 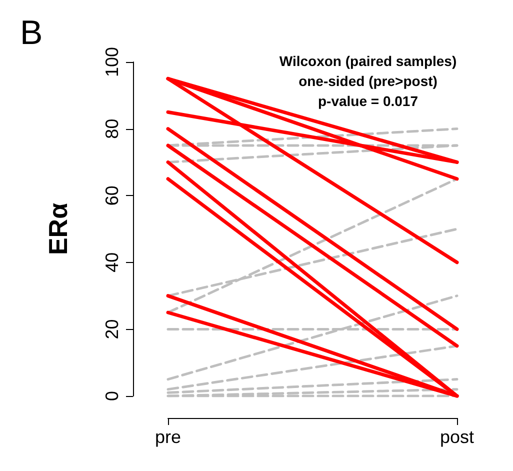 I want to click on y-tick-label: 100, so click(x=112, y=62).